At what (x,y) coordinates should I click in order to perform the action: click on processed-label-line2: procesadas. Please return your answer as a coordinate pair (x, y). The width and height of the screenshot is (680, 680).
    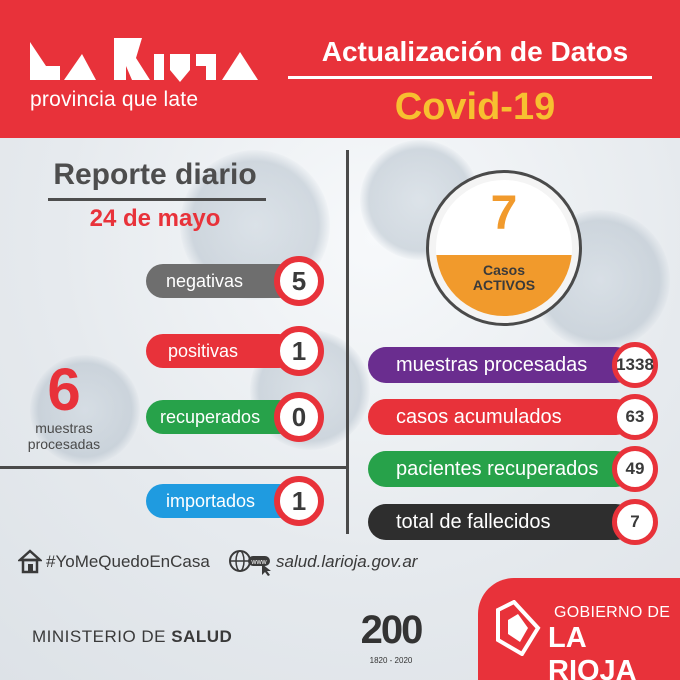
    Looking at the image, I should click on (64, 444).